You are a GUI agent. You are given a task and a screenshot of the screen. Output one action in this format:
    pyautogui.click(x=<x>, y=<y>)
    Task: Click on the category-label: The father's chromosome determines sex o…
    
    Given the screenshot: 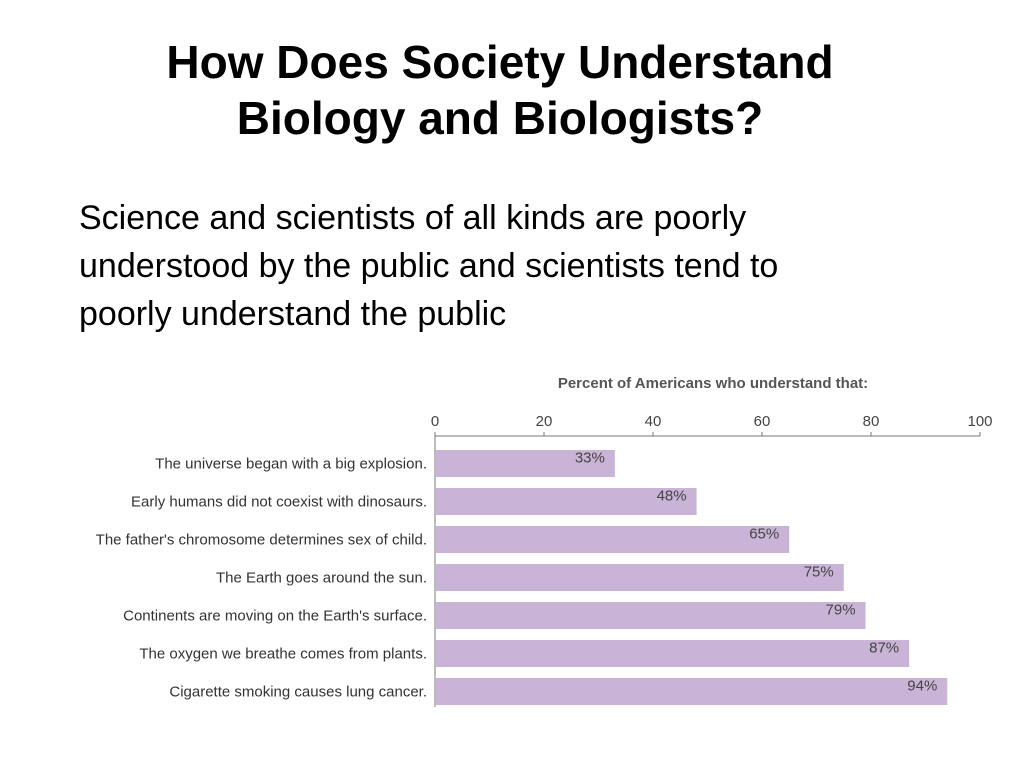 What is the action you would take?
    pyautogui.click(x=261, y=540)
    